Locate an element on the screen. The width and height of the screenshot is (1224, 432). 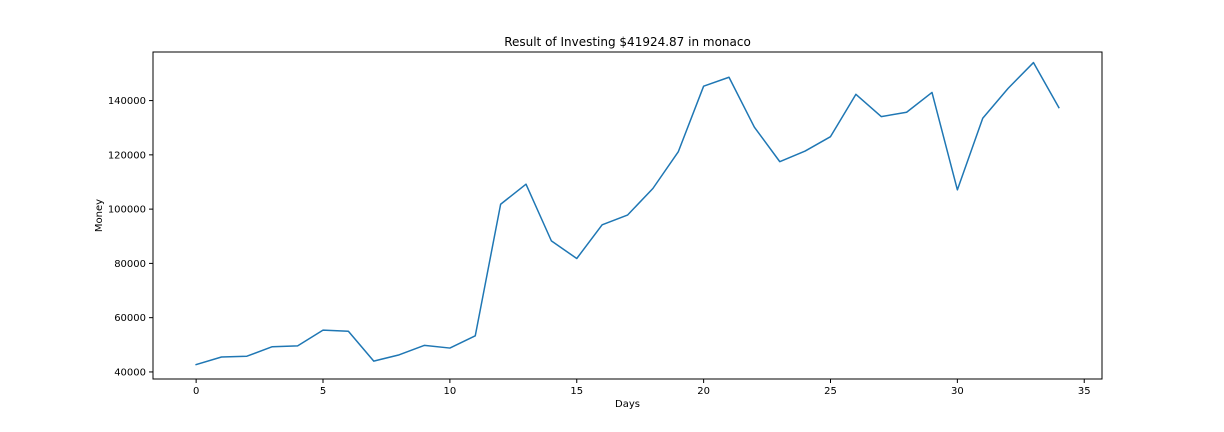
x-tick-label: 10 is located at coordinates (450, 391).